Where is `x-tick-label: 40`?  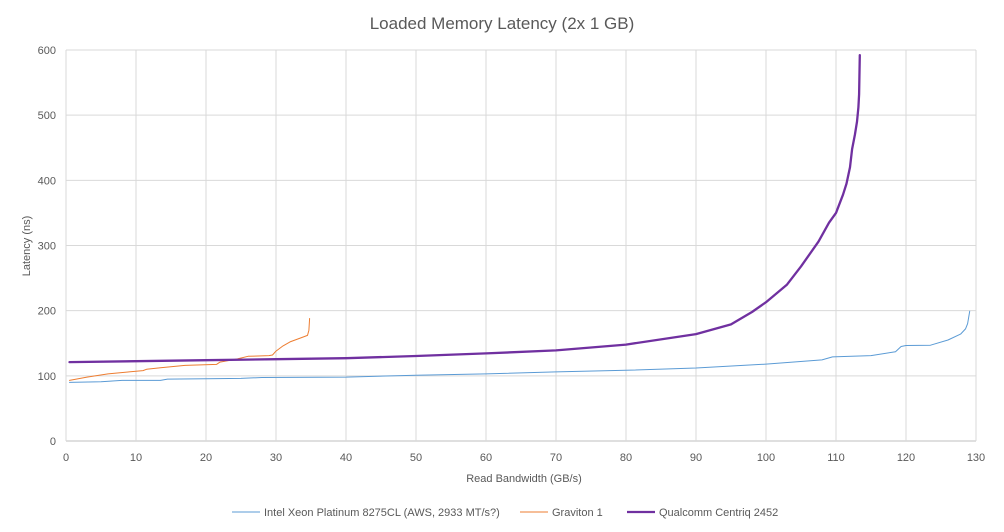
x-tick-label: 40 is located at coordinates (346, 458).